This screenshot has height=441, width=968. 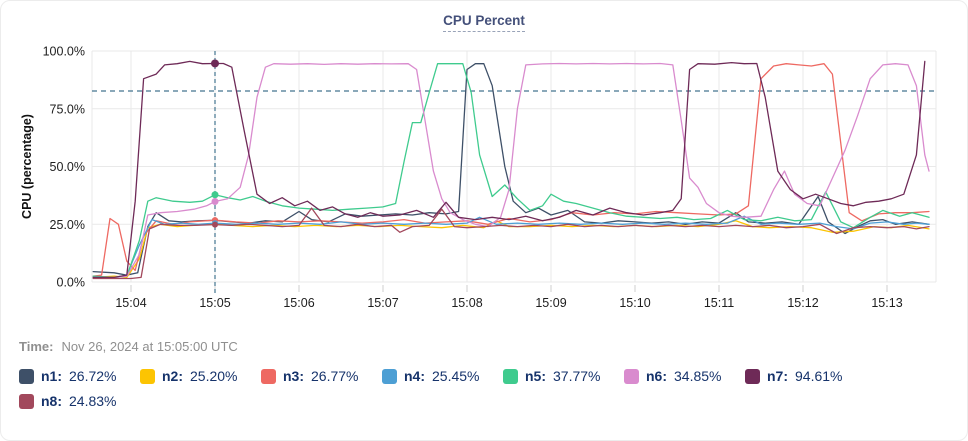 I want to click on chart-title-row: CPU Percent, so click(x=484, y=22).